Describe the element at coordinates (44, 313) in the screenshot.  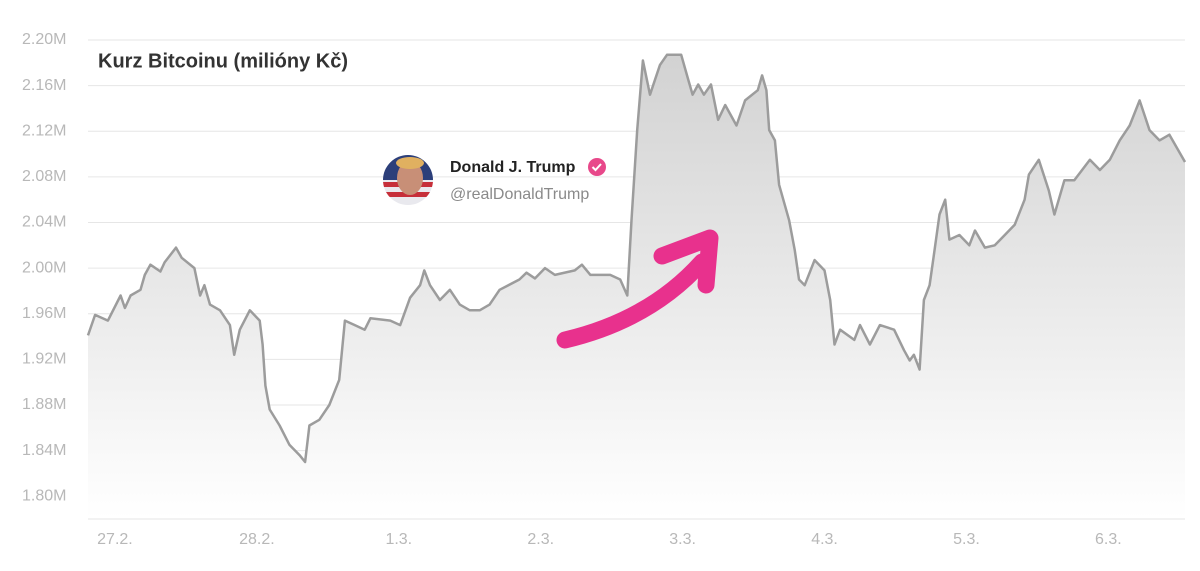
I see `y-tick-label: 1.96M` at that location.